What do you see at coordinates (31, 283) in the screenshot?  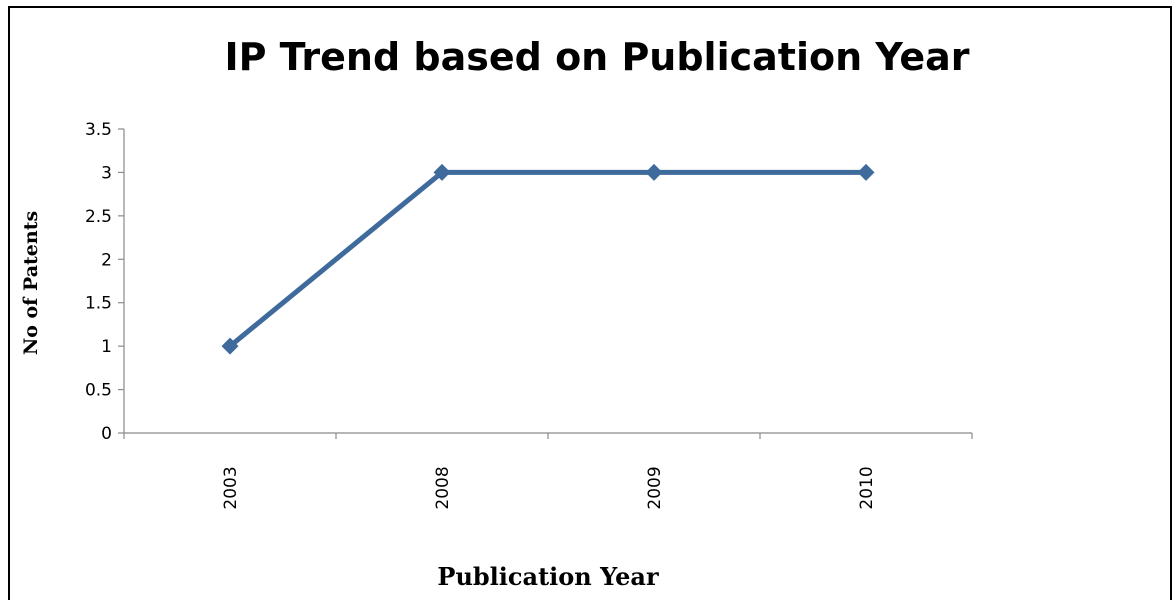 I see `y-axis-title: No of Patents` at bounding box center [31, 283].